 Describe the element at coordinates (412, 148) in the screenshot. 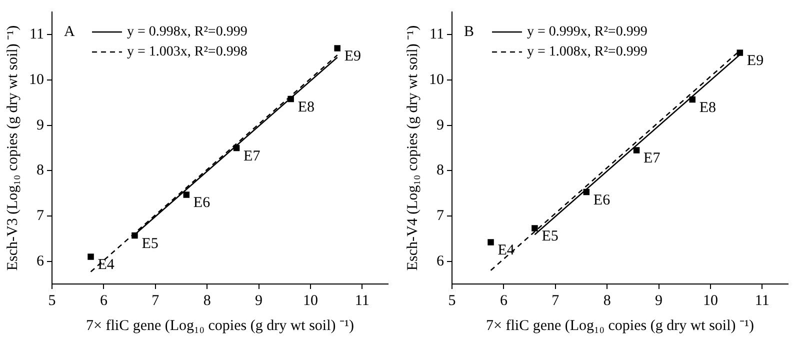

I see `y-axis-title: Esch-V4 (Log₁₀ copies (g dry wt soil) ⁻¹)` at that location.